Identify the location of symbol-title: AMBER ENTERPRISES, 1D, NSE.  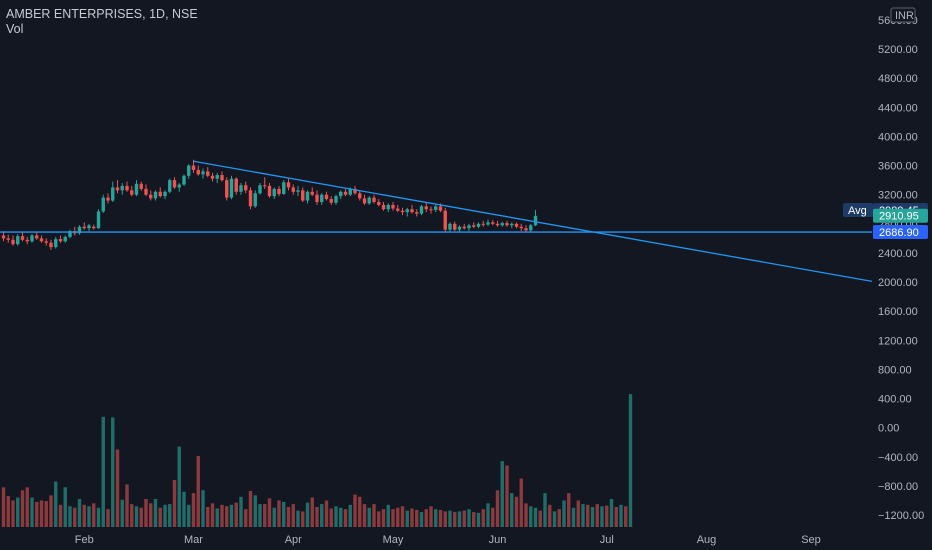
(102, 14).